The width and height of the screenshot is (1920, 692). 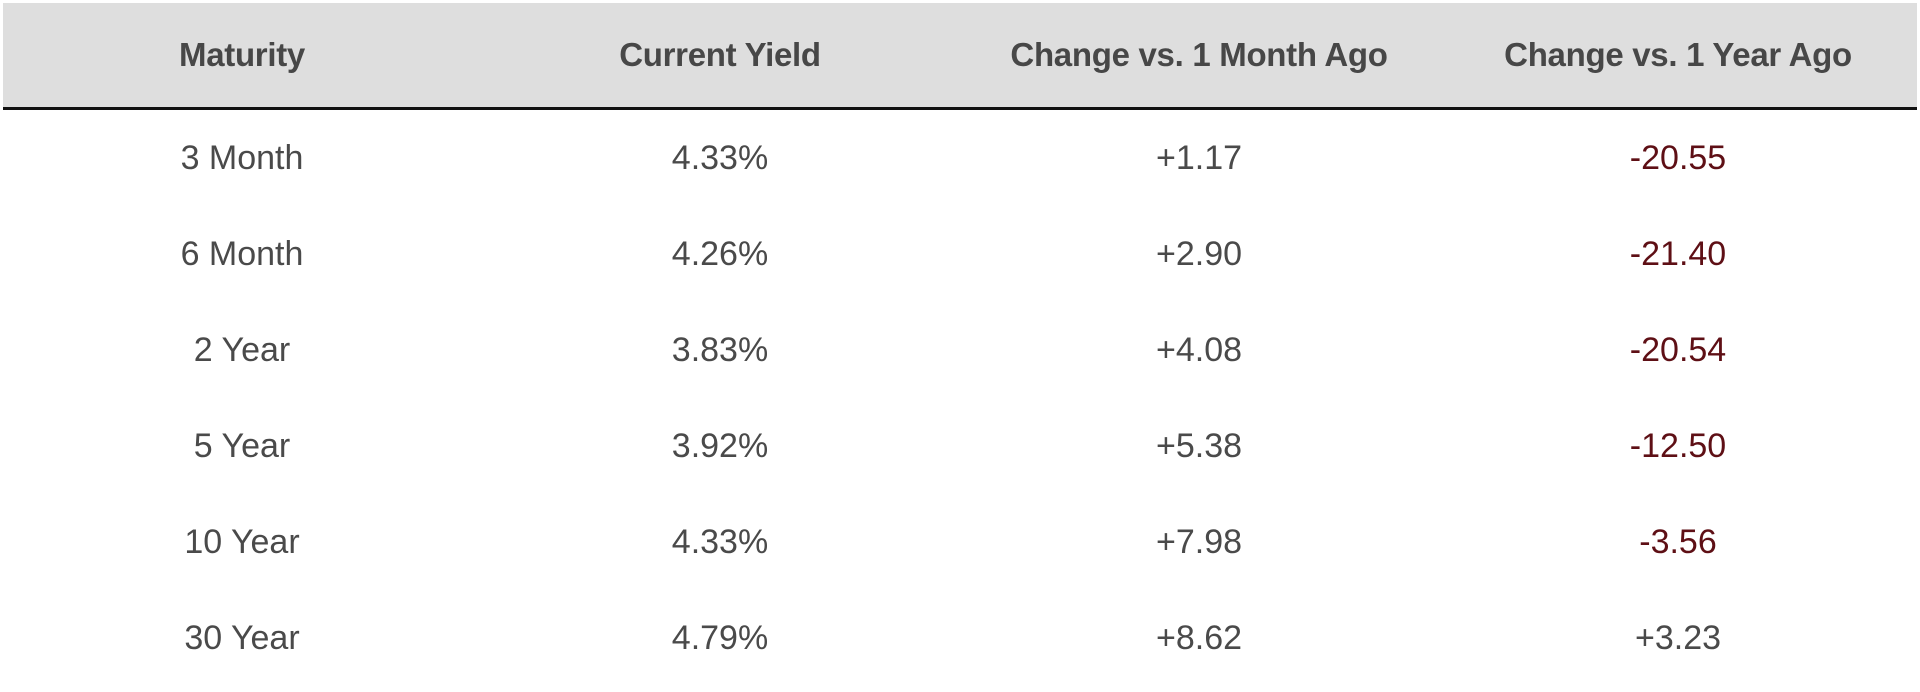 What do you see at coordinates (242, 253) in the screenshot?
I see `maturity-cell: 6 Month` at bounding box center [242, 253].